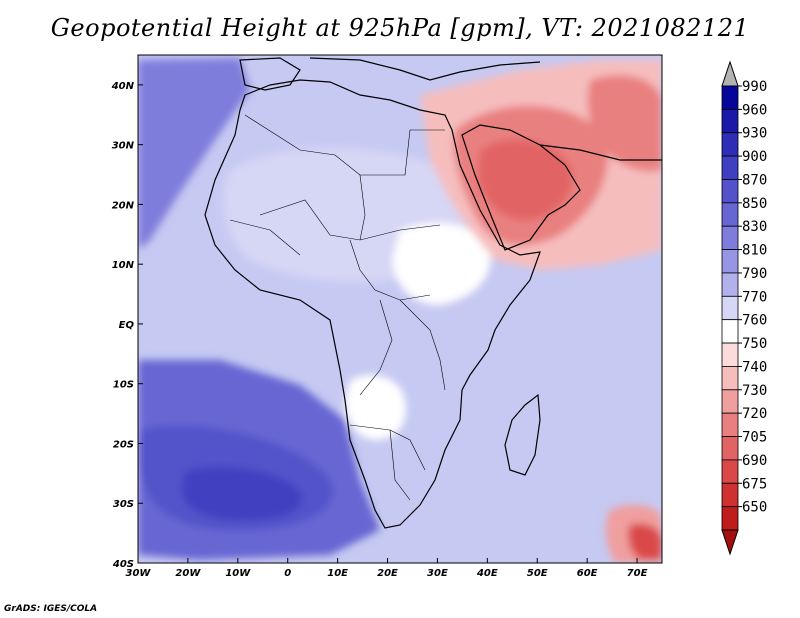 The width and height of the screenshot is (800, 618). I want to click on field-atlantic-south-high-core, so click(242, 493).